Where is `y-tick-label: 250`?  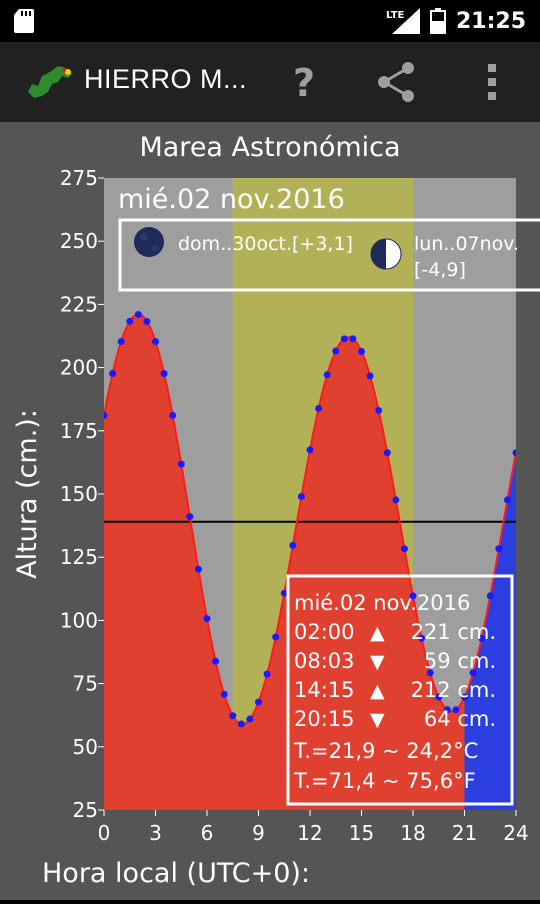 y-tick-label: 250 is located at coordinates (79, 241).